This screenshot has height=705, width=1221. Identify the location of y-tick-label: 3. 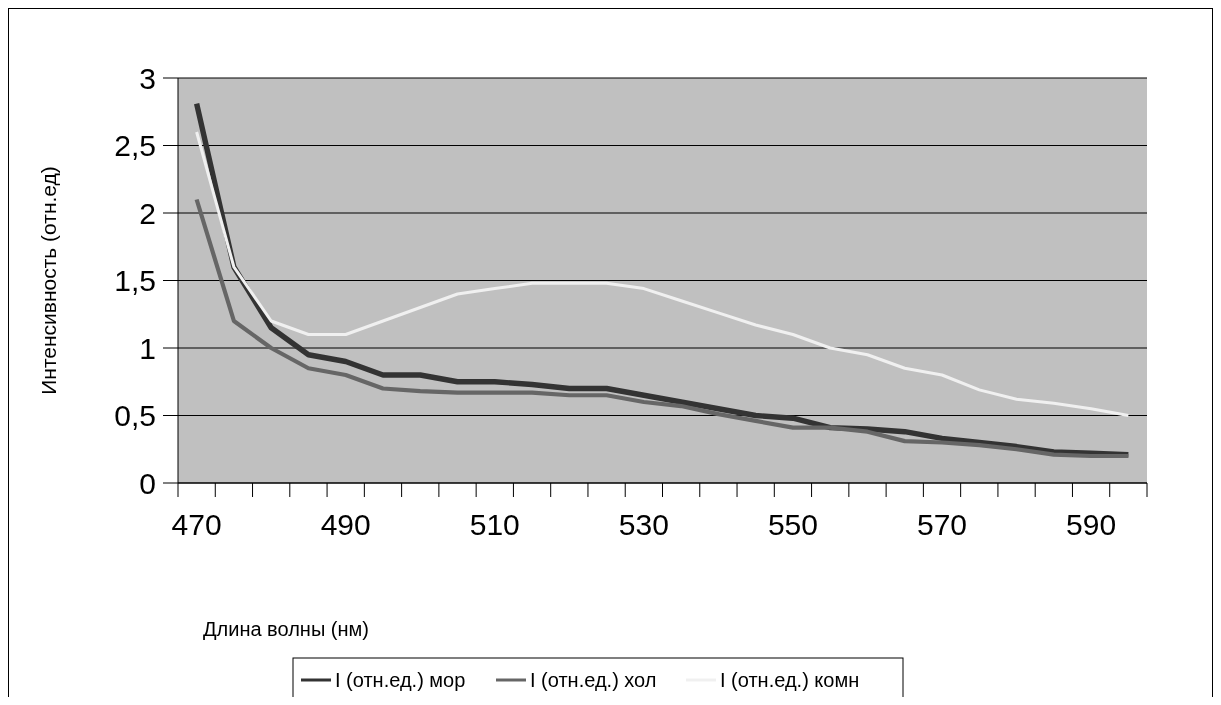
(147, 78).